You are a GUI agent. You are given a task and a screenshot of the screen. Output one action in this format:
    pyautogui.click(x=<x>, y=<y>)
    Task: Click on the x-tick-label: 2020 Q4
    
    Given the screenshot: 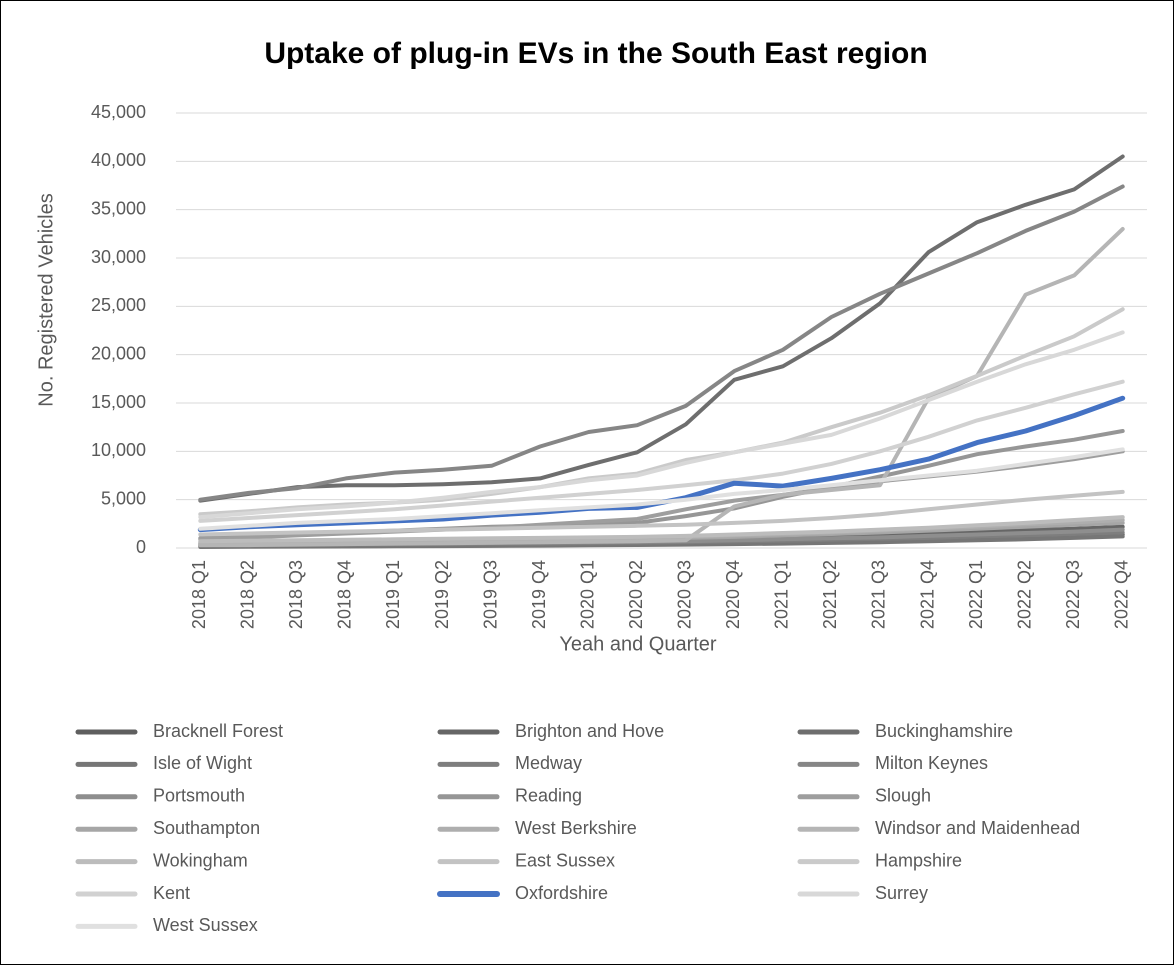 What is the action you would take?
    pyautogui.click(x=733, y=594)
    